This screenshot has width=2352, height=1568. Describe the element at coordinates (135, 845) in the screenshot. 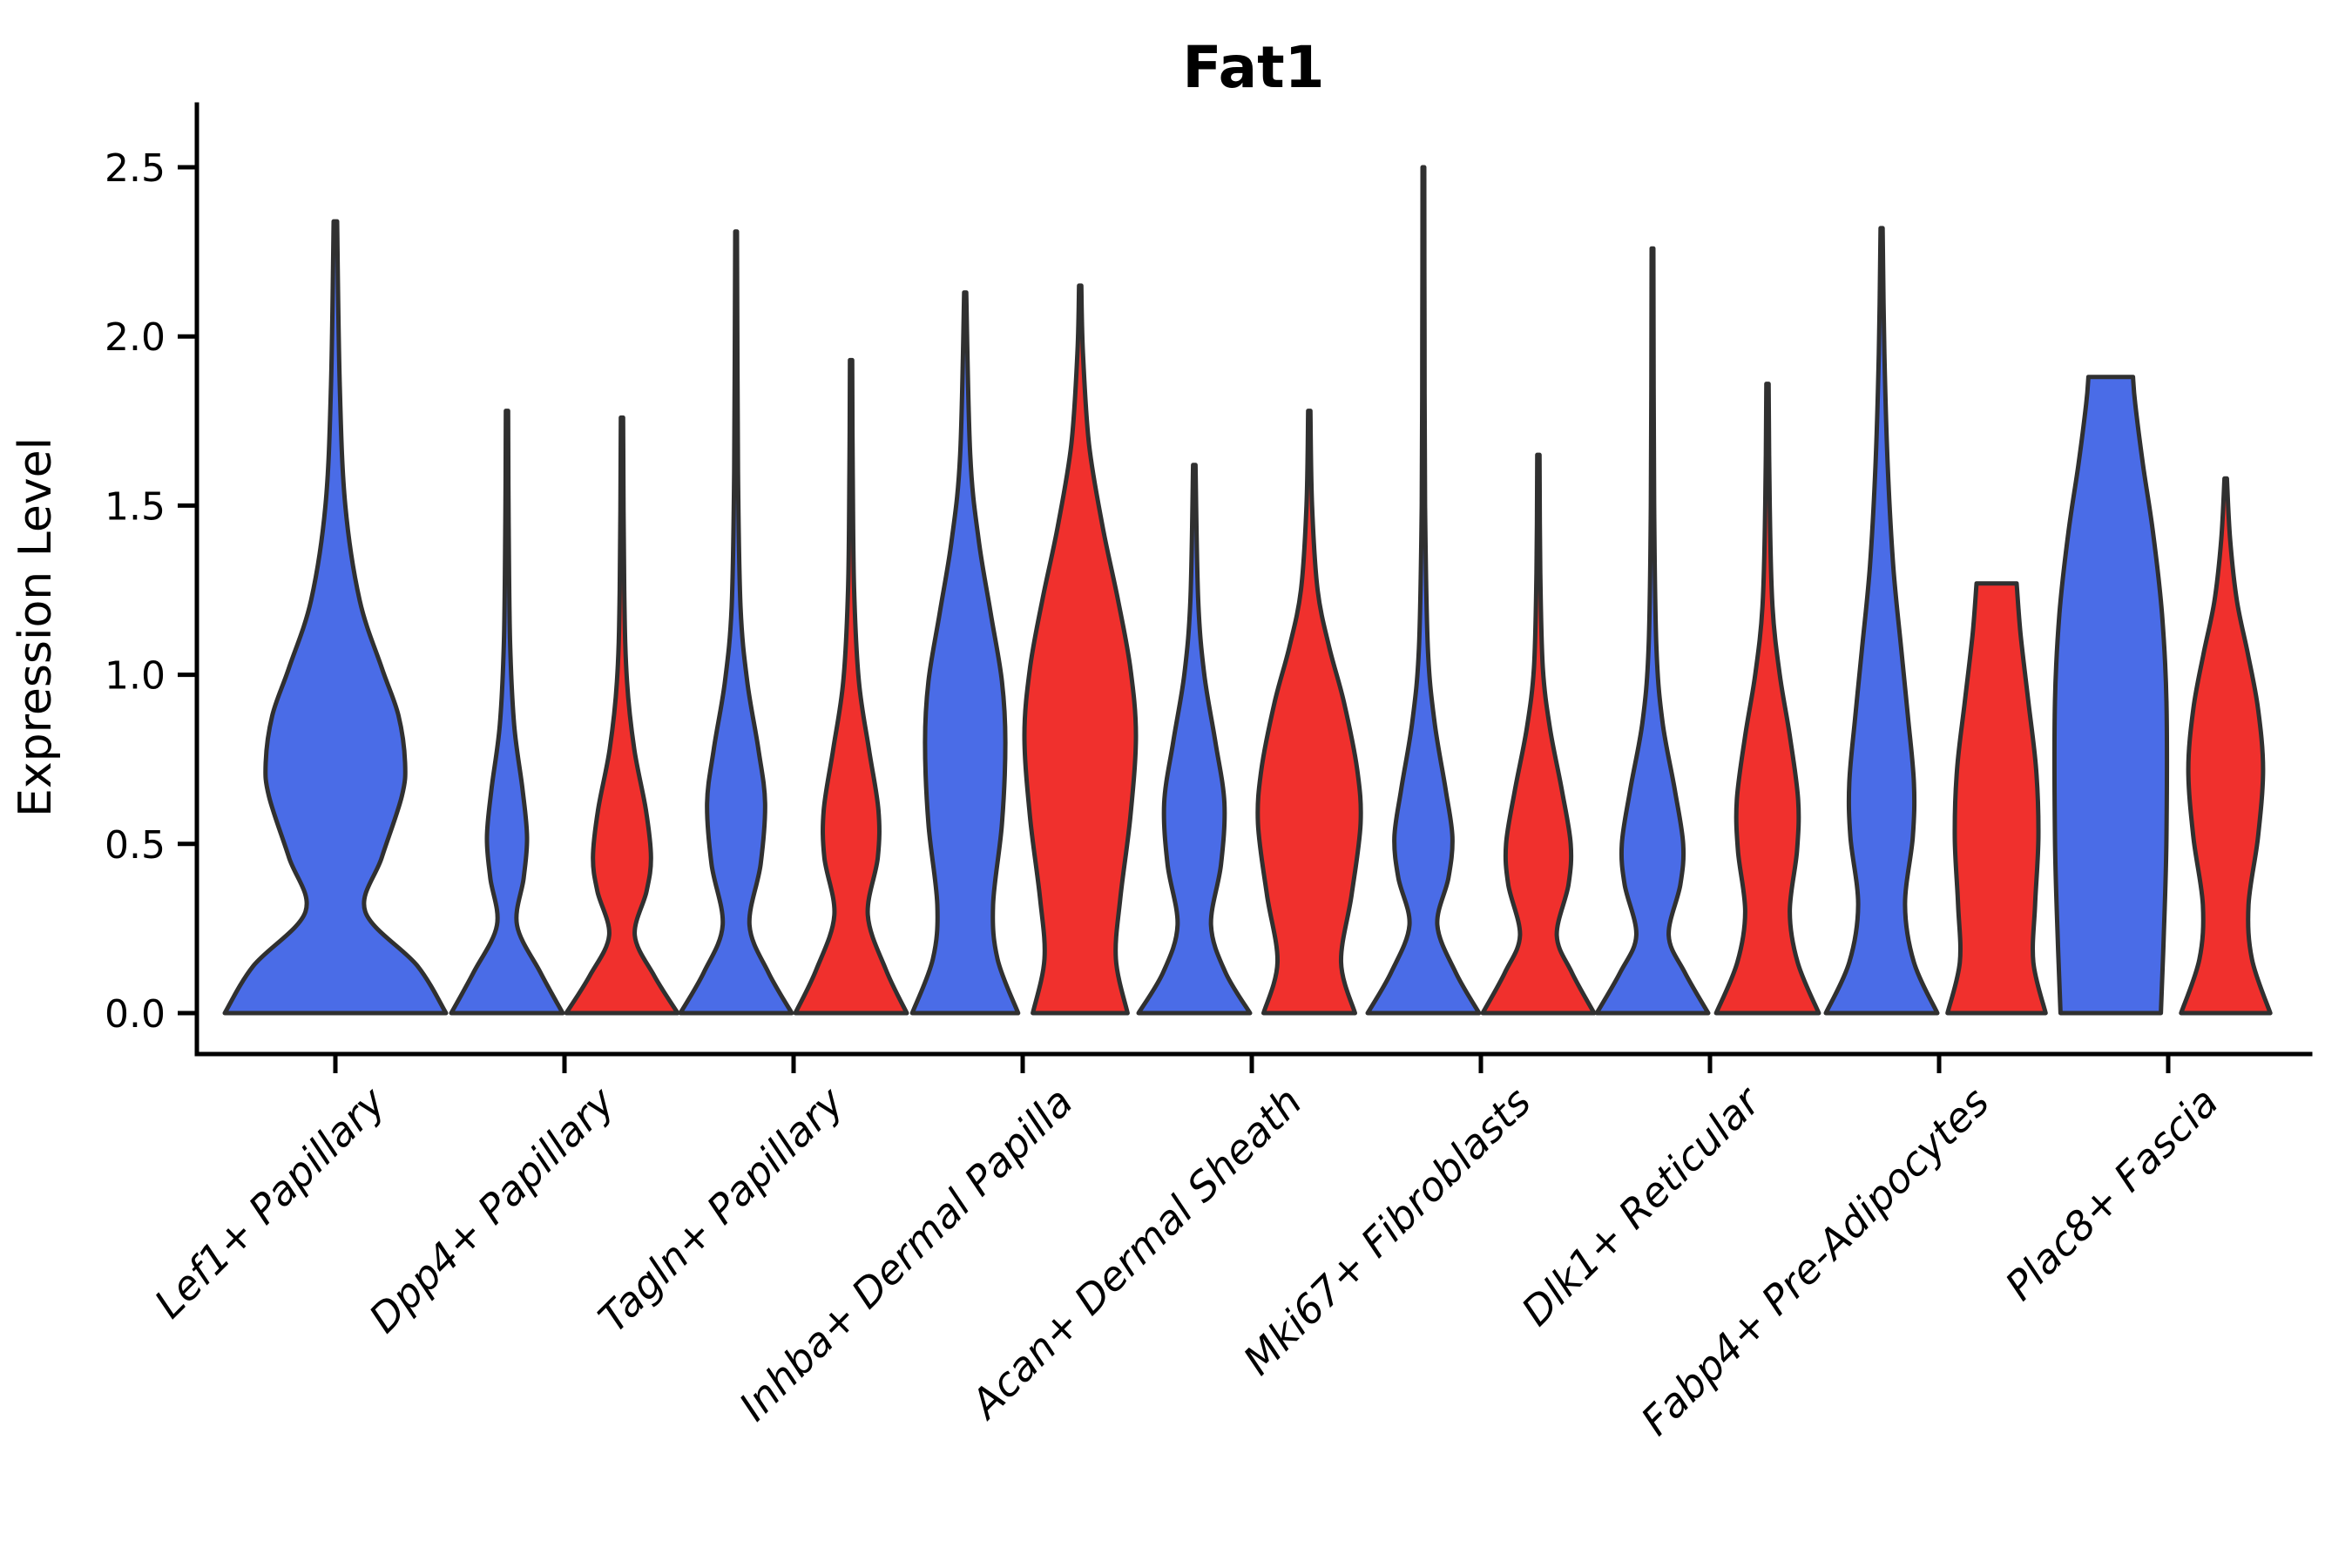

I see `y-tick-label-0.5: 0.5` at that location.